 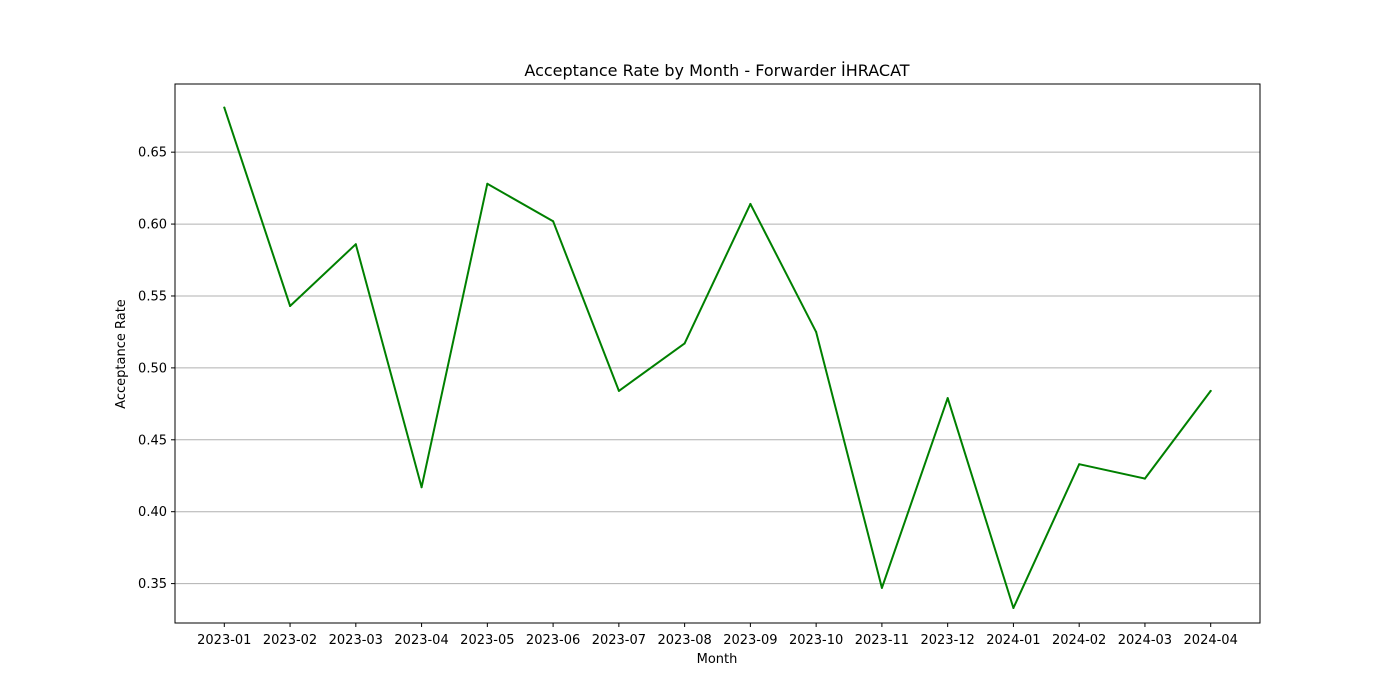 I want to click on x-tick-label: 2023-02, so click(x=290, y=640).